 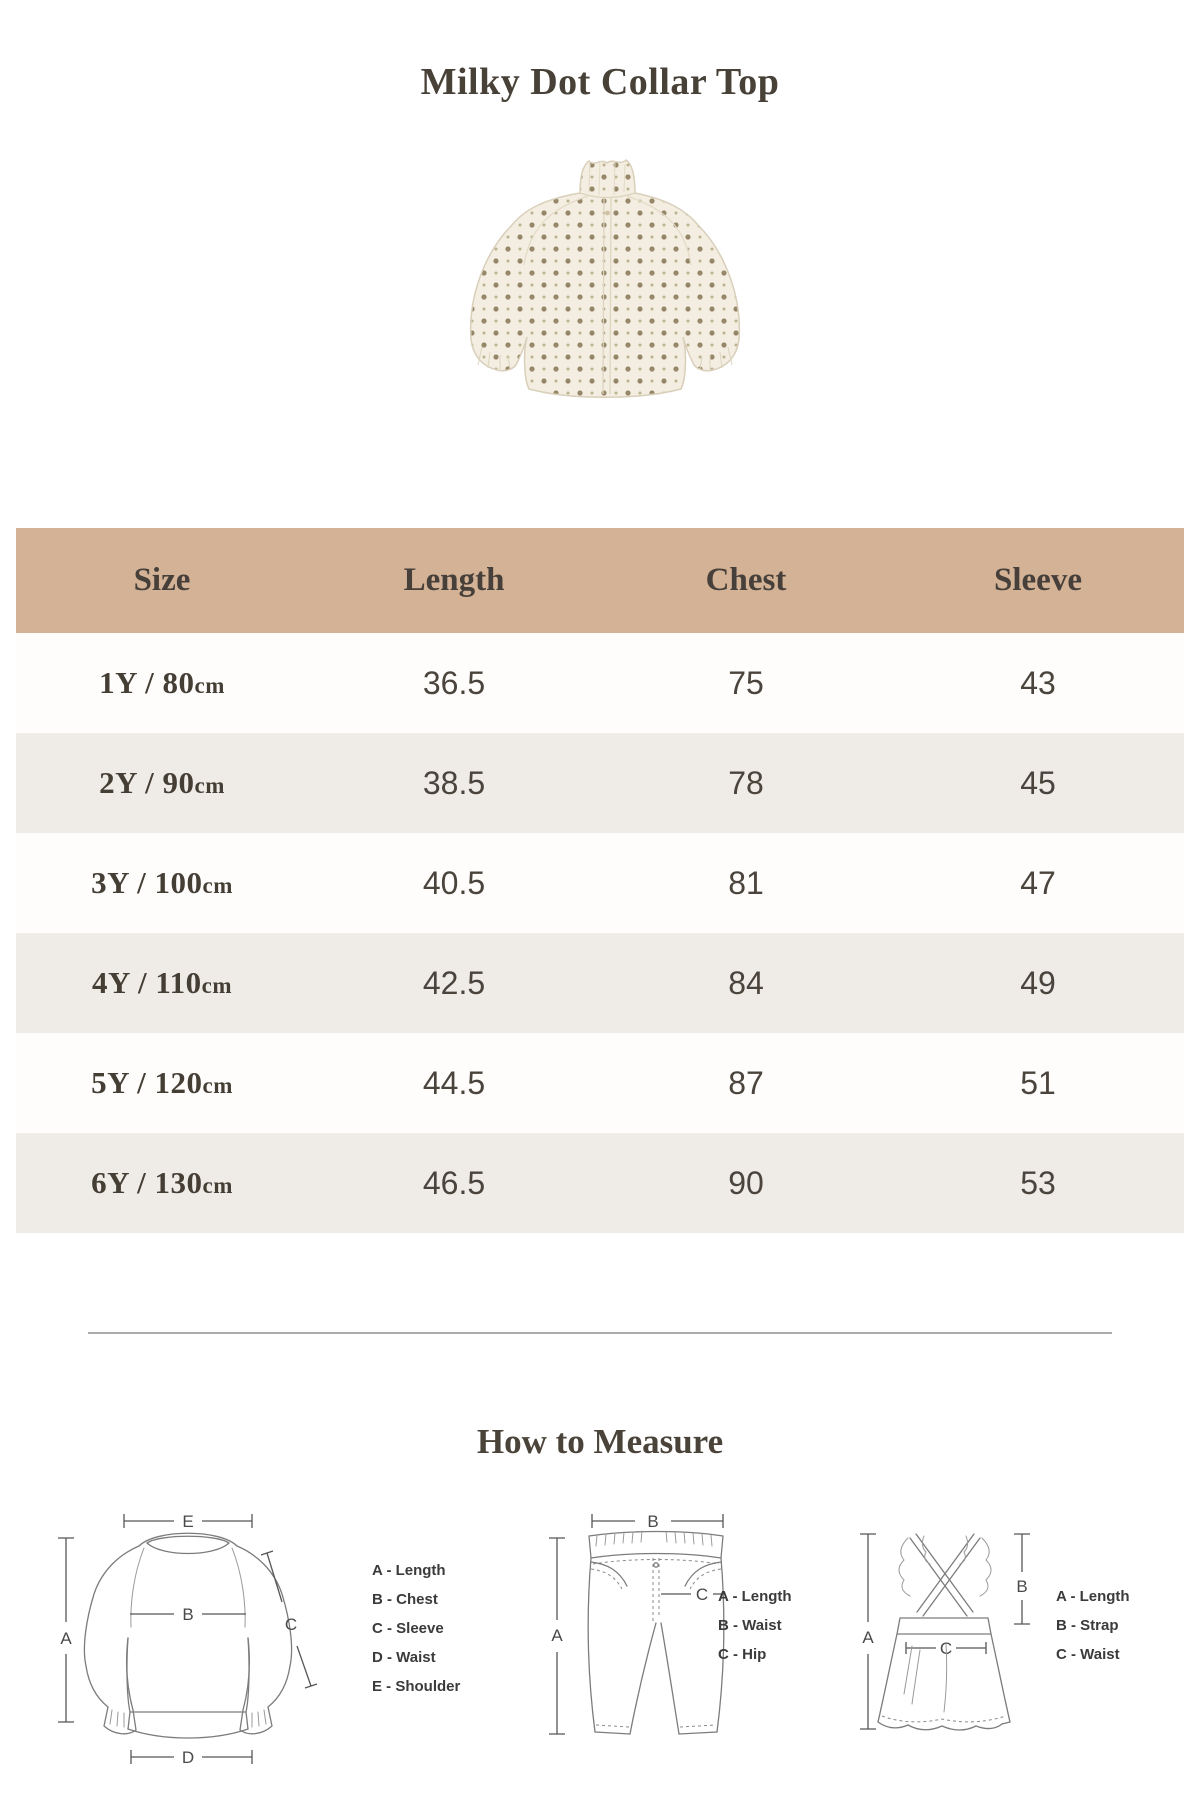 What do you see at coordinates (147, 682) in the screenshot?
I see `size-value: 1Y / 80` at bounding box center [147, 682].